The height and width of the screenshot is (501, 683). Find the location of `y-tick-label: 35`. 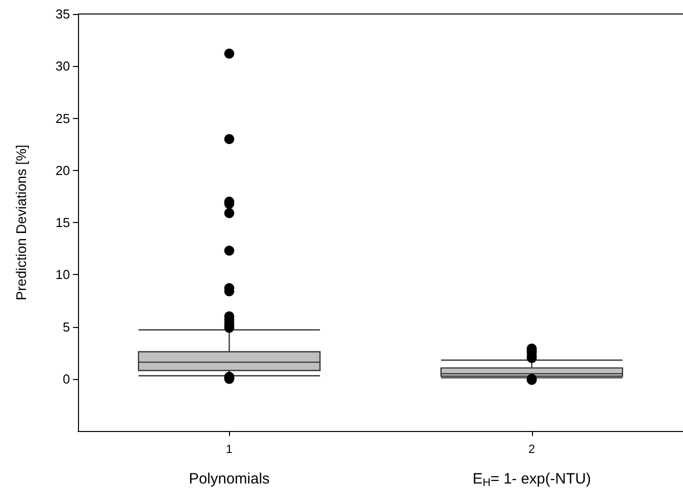

y-tick-label: 35 is located at coordinates (63, 14).